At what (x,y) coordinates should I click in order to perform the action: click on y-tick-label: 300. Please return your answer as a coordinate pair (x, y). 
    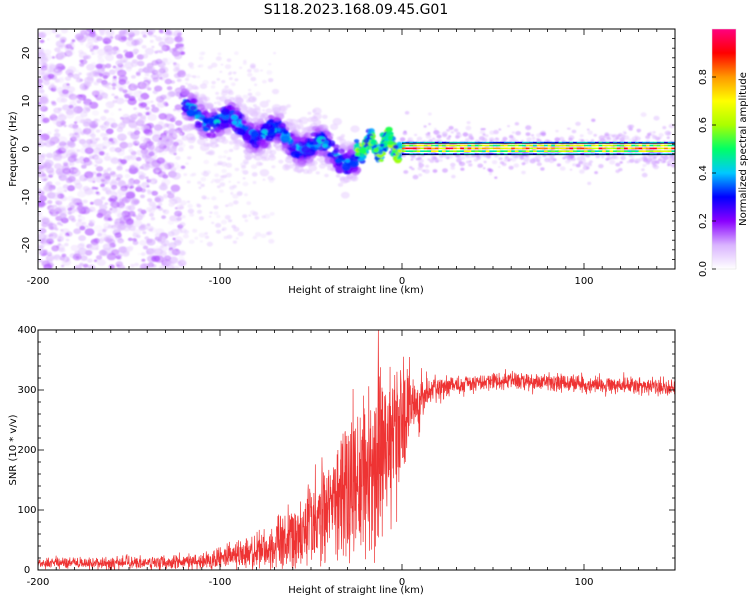
    Looking at the image, I should click on (26, 390).